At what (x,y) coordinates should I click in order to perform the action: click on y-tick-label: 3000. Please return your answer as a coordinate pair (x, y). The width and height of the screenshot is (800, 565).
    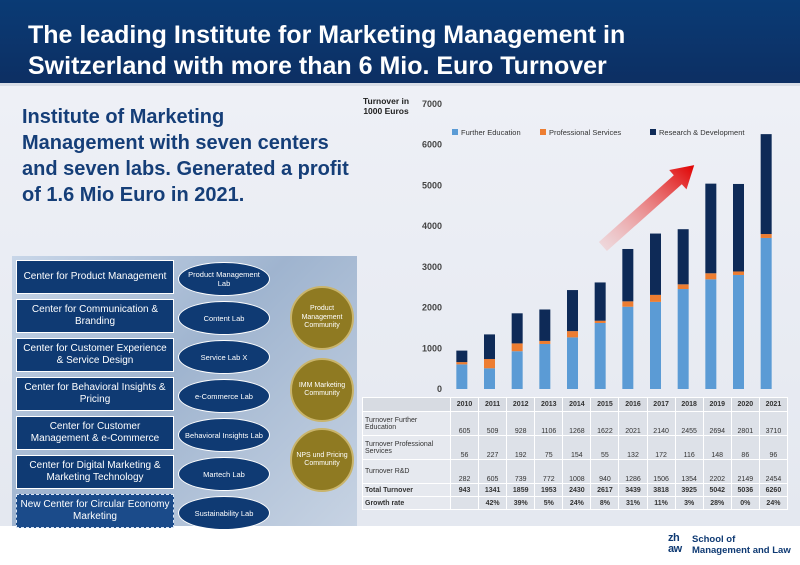
    Looking at the image, I should click on (432, 267).